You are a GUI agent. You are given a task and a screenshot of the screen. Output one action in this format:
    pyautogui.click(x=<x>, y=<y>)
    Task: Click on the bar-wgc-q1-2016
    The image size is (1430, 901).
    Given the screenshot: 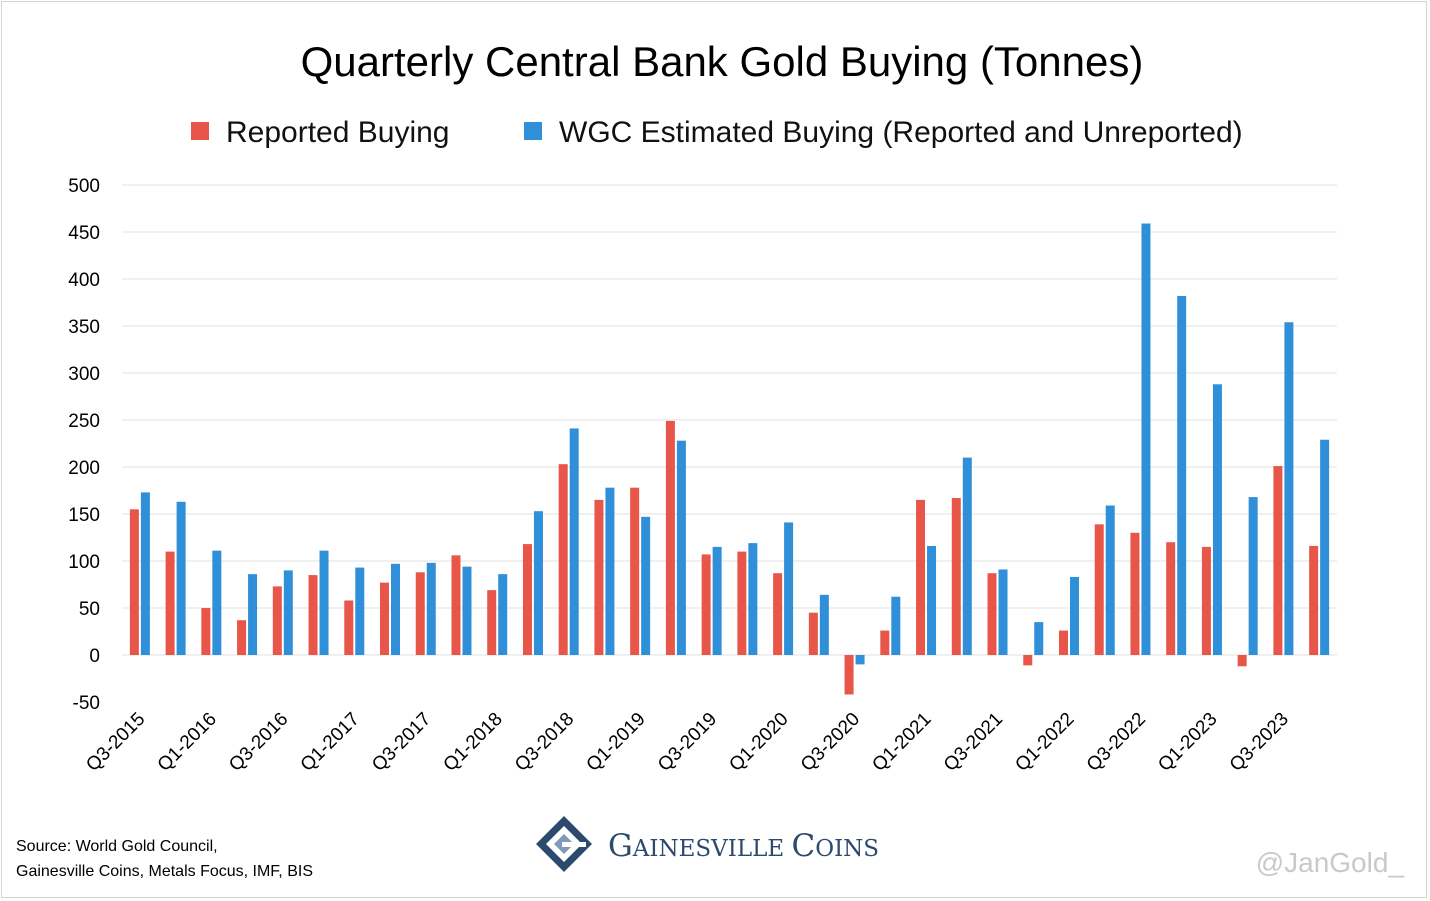 What is the action you would take?
    pyautogui.click(x=217, y=602)
    